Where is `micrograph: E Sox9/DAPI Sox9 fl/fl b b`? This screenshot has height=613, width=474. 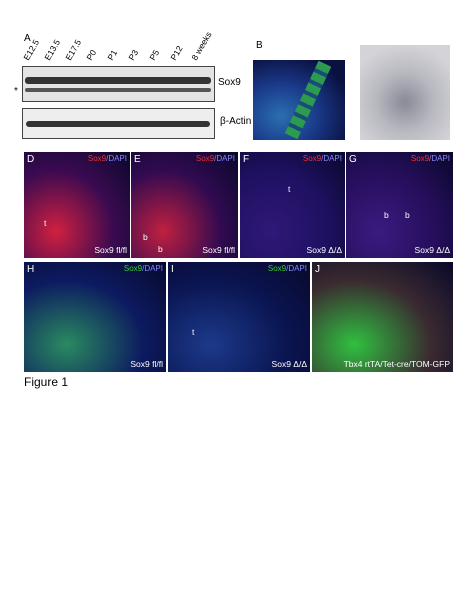 micrograph: E Sox9/DAPI Sox9 fl/fl b b is located at coordinates (184, 205).